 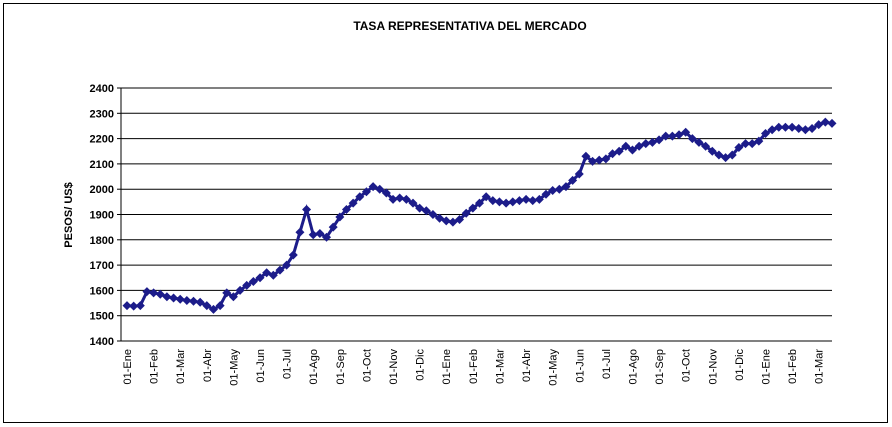 I want to click on y-tick-label: 1600, so click(x=102, y=291).